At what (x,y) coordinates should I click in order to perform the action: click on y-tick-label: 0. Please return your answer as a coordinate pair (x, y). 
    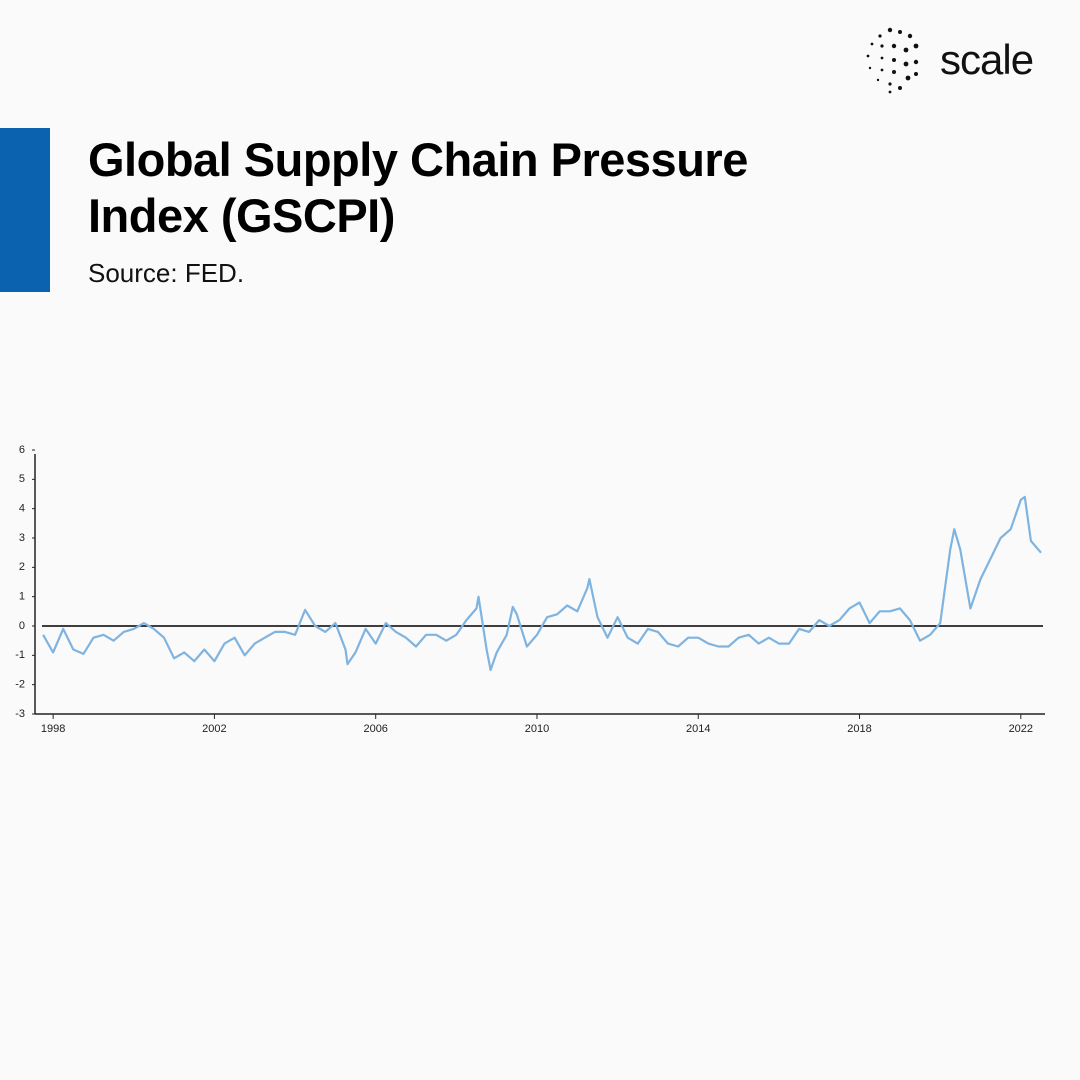
    Looking at the image, I should click on (22, 626).